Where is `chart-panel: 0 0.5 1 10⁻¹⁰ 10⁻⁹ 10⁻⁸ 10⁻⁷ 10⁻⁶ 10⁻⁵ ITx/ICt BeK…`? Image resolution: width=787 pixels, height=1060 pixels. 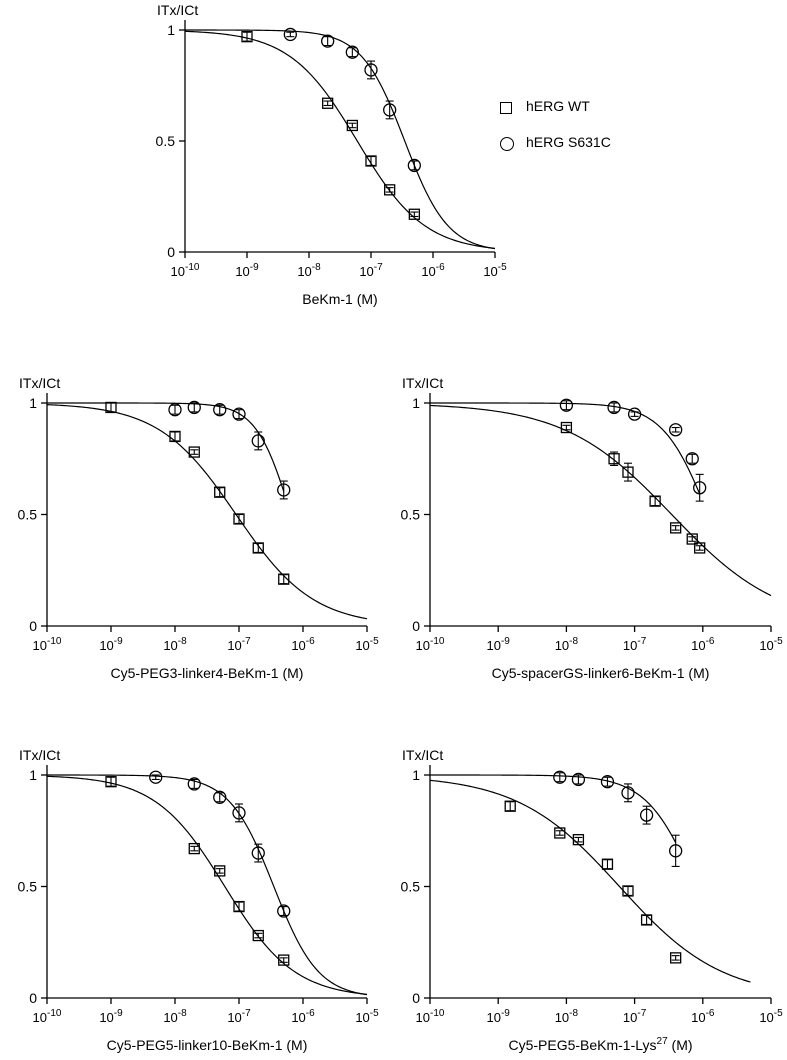 chart-panel: 0 0.5 1 10⁻¹⁰ 10⁻⁹ 10⁻⁸ 10⁻⁷ 10⁻⁶ 10⁻⁵ ITx/ICt BeK… is located at coordinates (332, 154).